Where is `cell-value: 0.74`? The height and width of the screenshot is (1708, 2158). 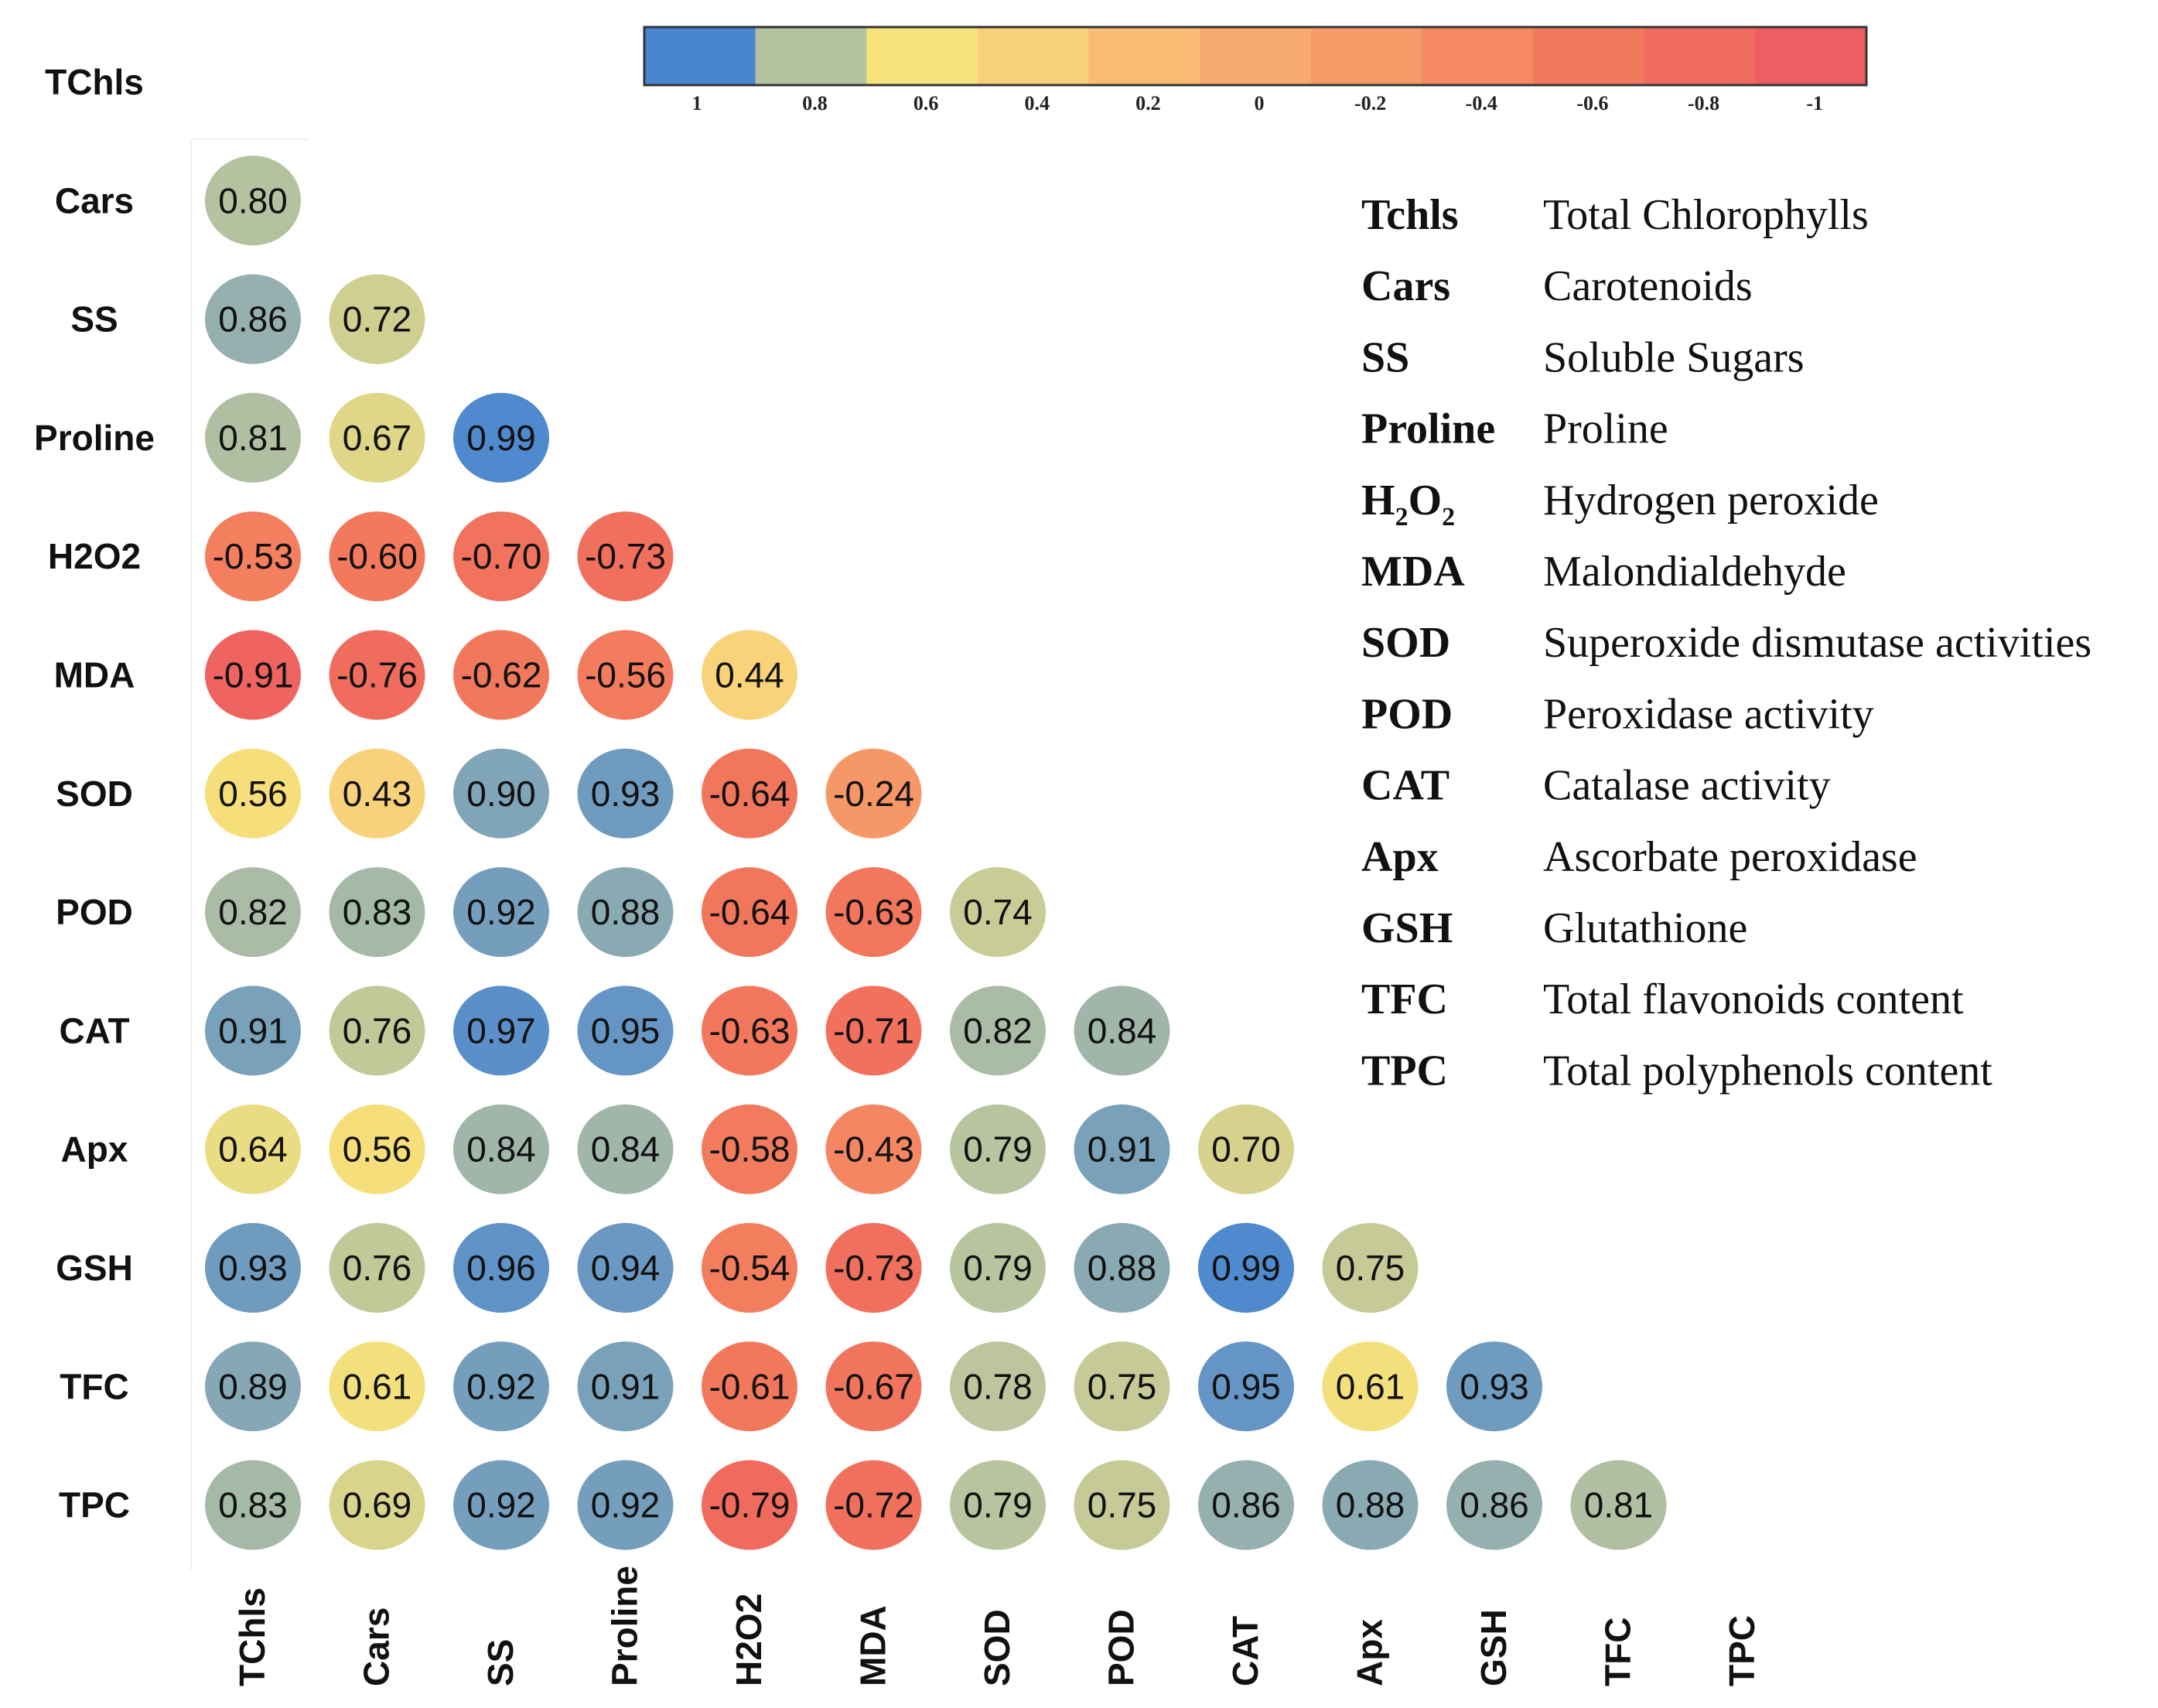
cell-value: 0.74 is located at coordinates (998, 912).